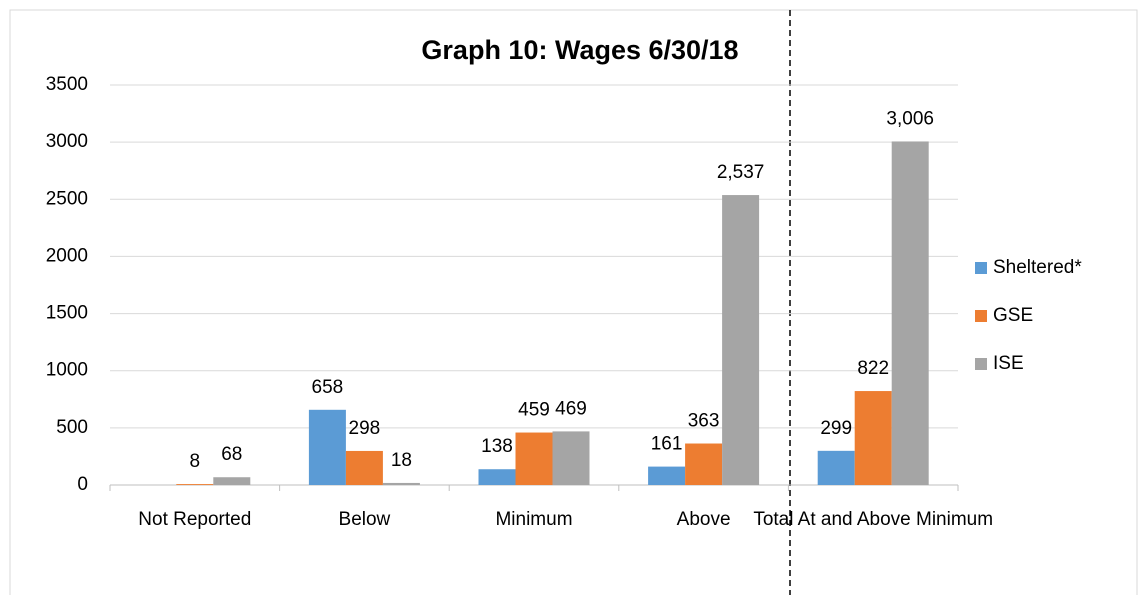 The image size is (1138, 595). Describe the element at coordinates (1013, 315) in the screenshot. I see `legend-label: GSE` at that location.